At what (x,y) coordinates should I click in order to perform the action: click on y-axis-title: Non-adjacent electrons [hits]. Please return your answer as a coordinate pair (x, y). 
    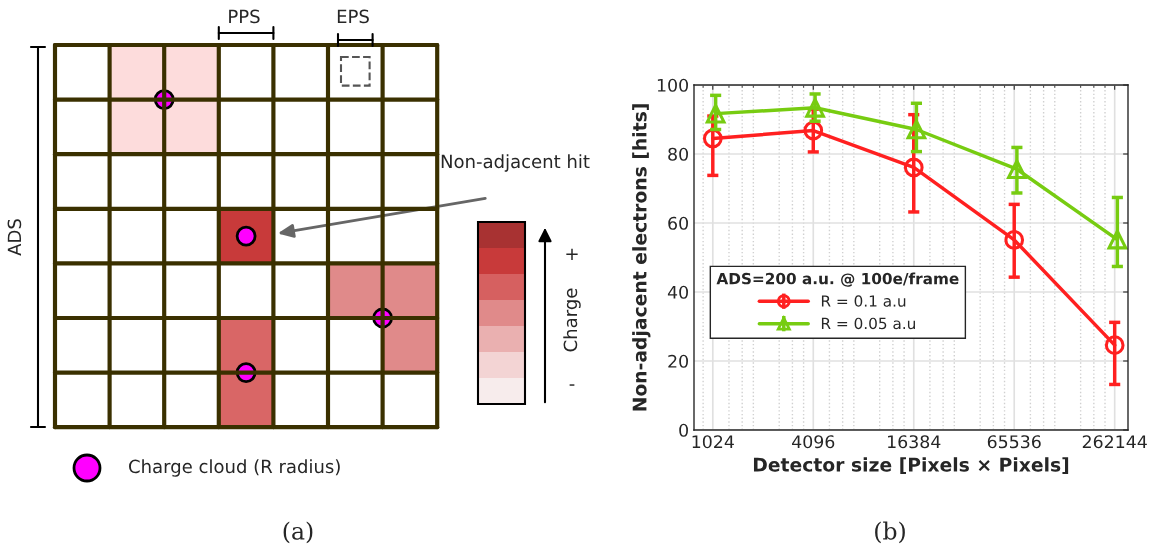
    Looking at the image, I should click on (641, 257).